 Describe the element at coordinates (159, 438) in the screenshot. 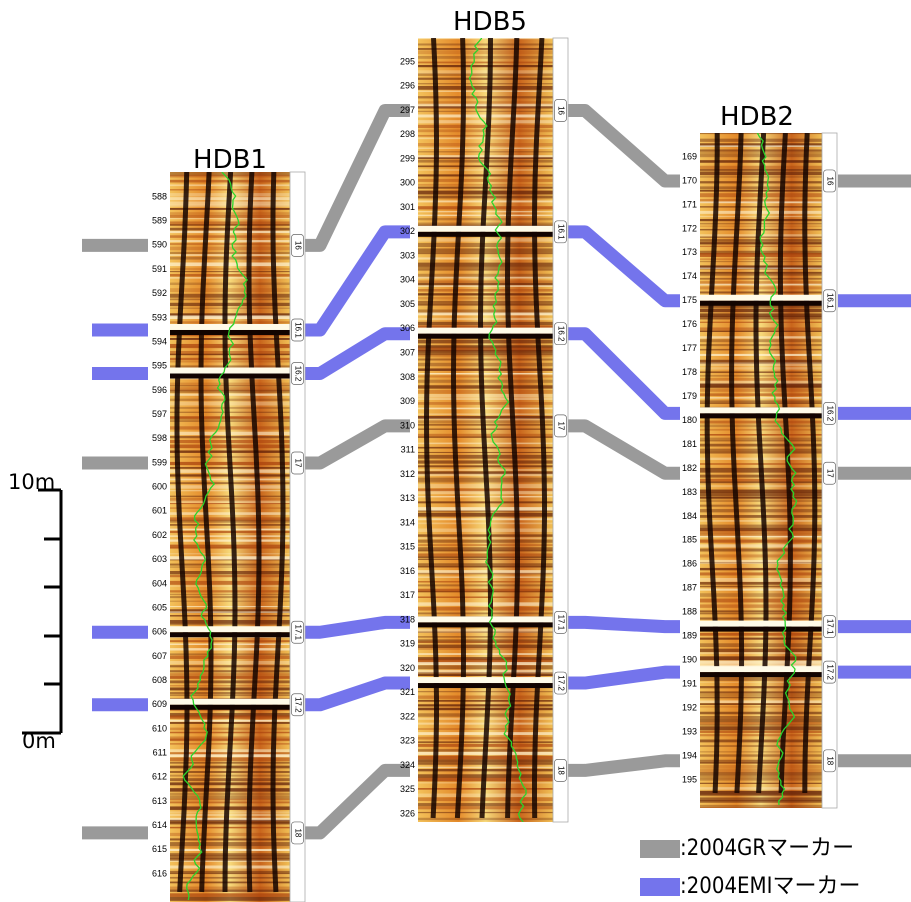

I see `depth-label: 598` at that location.